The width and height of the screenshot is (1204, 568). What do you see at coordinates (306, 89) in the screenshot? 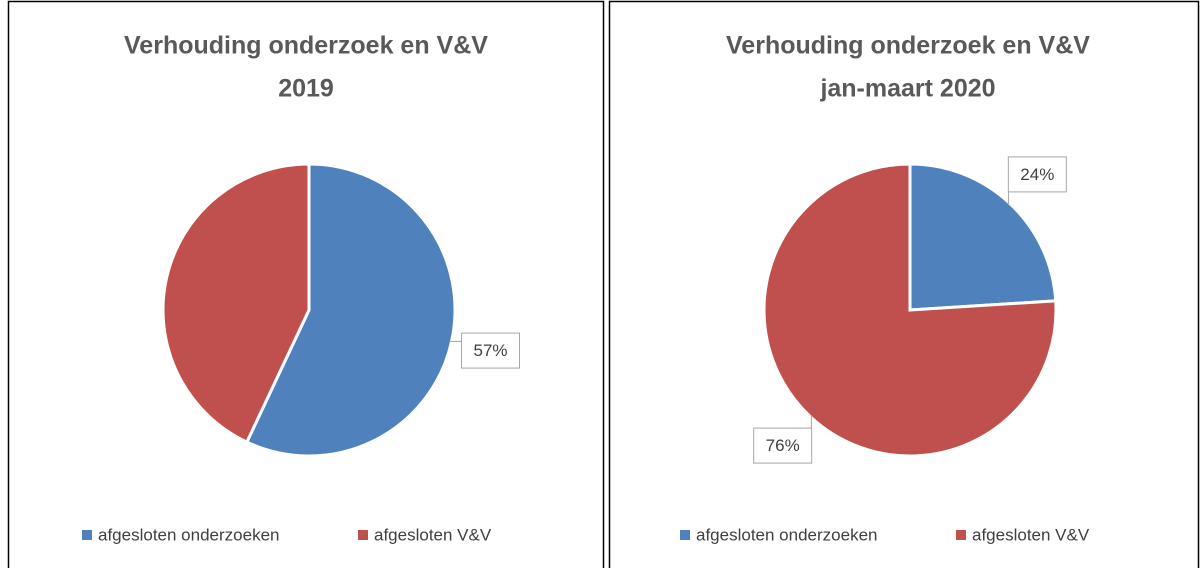
I see `chart-title: 2019` at bounding box center [306, 89].